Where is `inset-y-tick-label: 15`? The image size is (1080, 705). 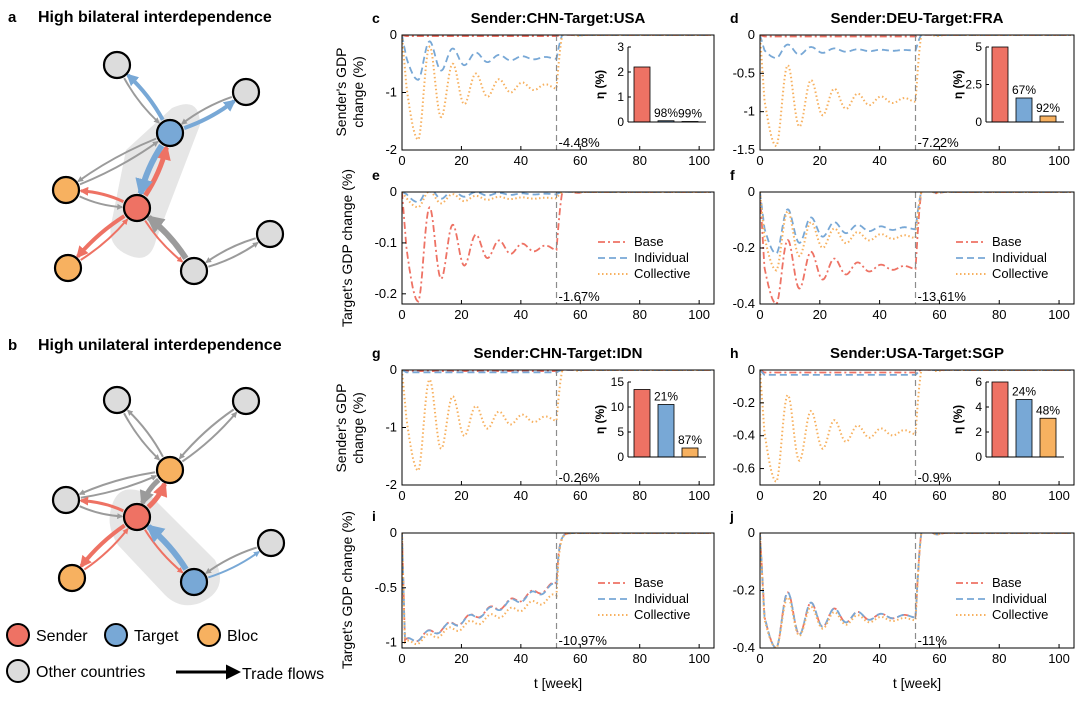
inset-y-tick-label: 15 is located at coordinates (618, 382).